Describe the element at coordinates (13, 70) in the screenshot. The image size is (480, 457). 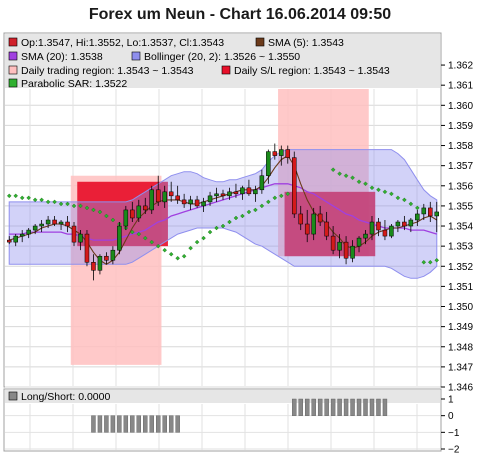
I see `legend-daily-range-swatch` at that location.